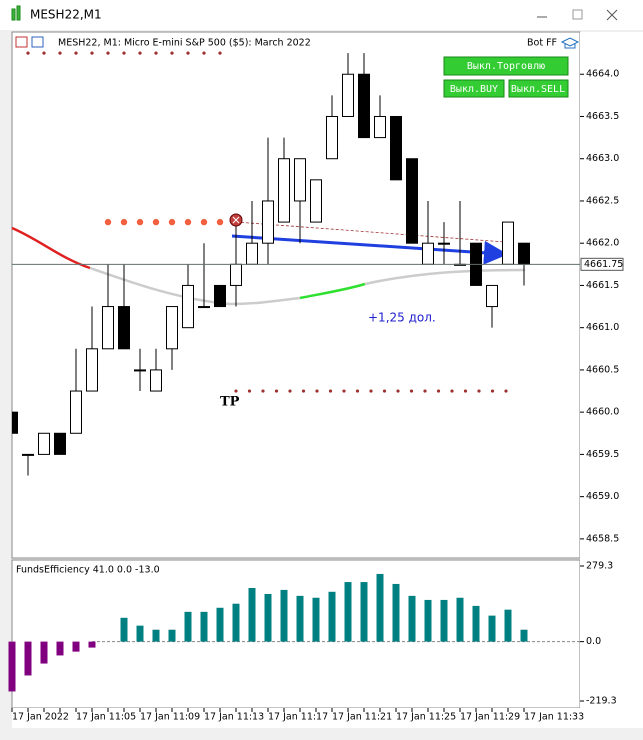 Image resolution: width=643 pixels, height=740 pixels. I want to click on toggle-buy-button, so click(474, 88).